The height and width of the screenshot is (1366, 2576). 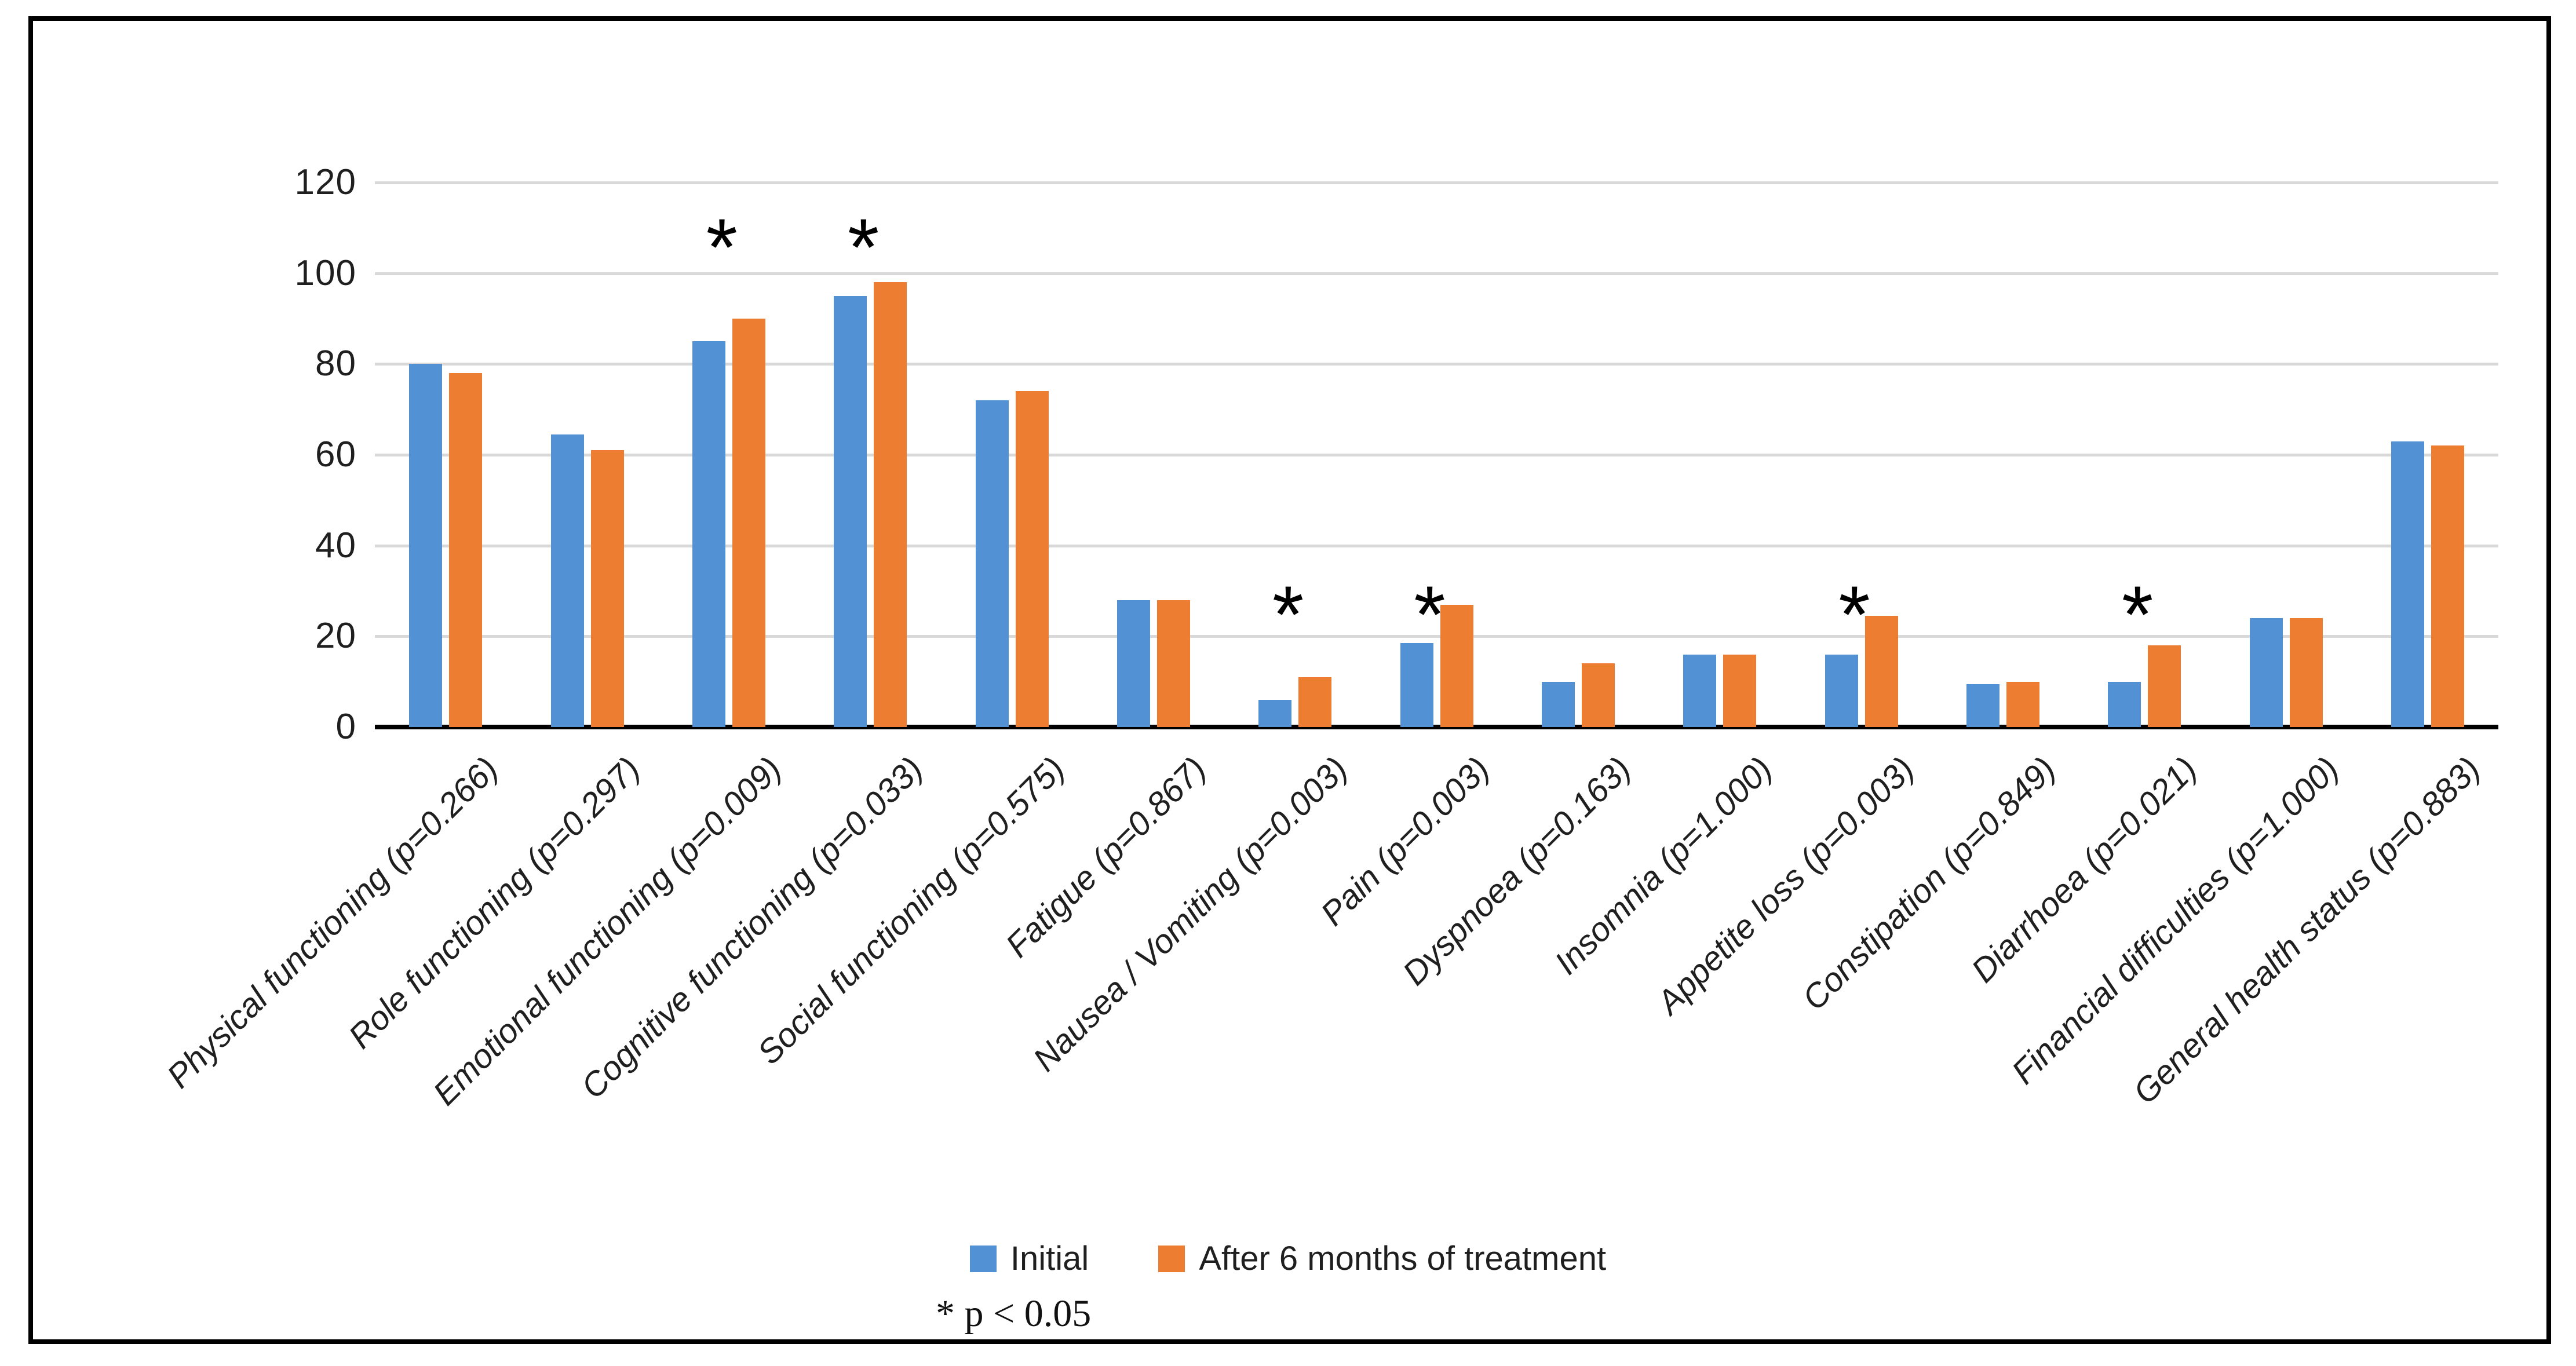 What do you see at coordinates (1663, 866) in the screenshot?
I see `x-axis-label: Insomnia (p=1.000)` at bounding box center [1663, 866].